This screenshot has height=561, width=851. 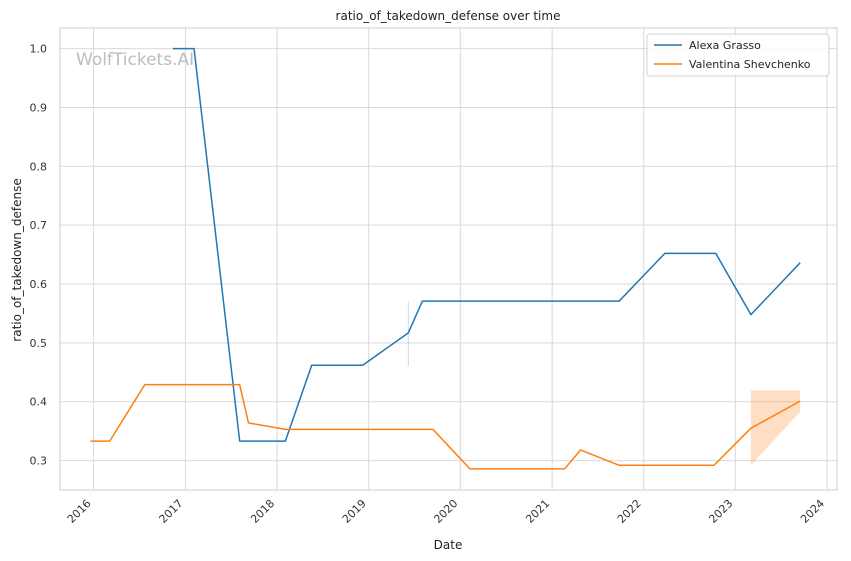 What do you see at coordinates (448, 16) in the screenshot?
I see `chart-title: ratio_of_takedown_defense over time` at bounding box center [448, 16].